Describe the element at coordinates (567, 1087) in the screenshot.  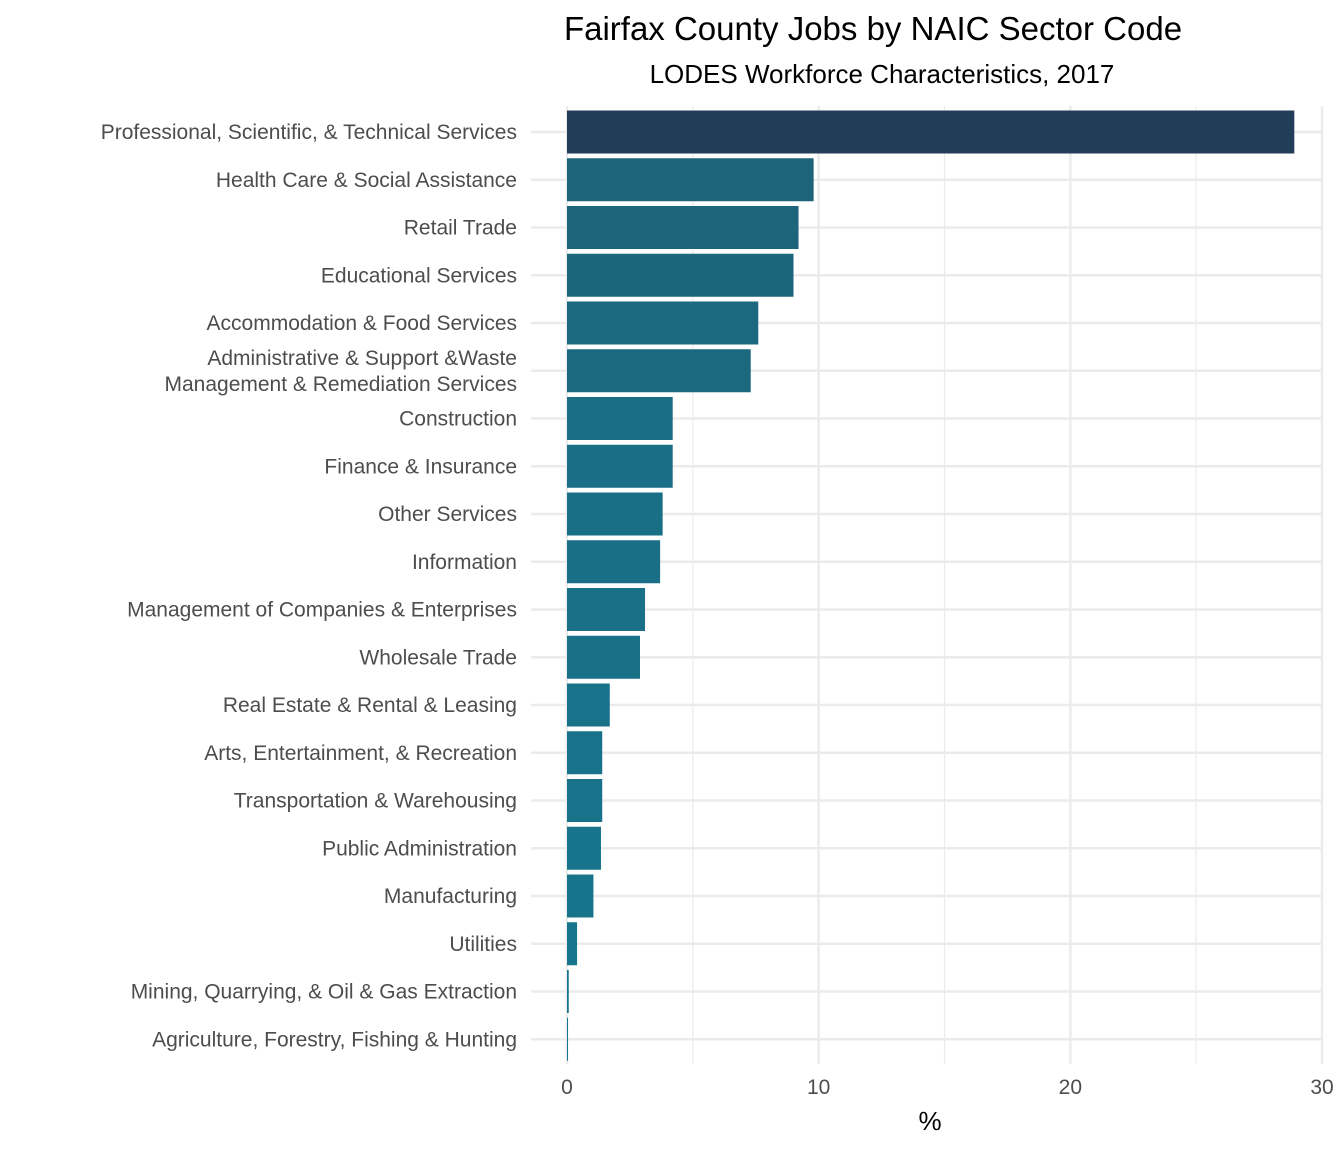
I see `x-tick-label: 0` at that location.